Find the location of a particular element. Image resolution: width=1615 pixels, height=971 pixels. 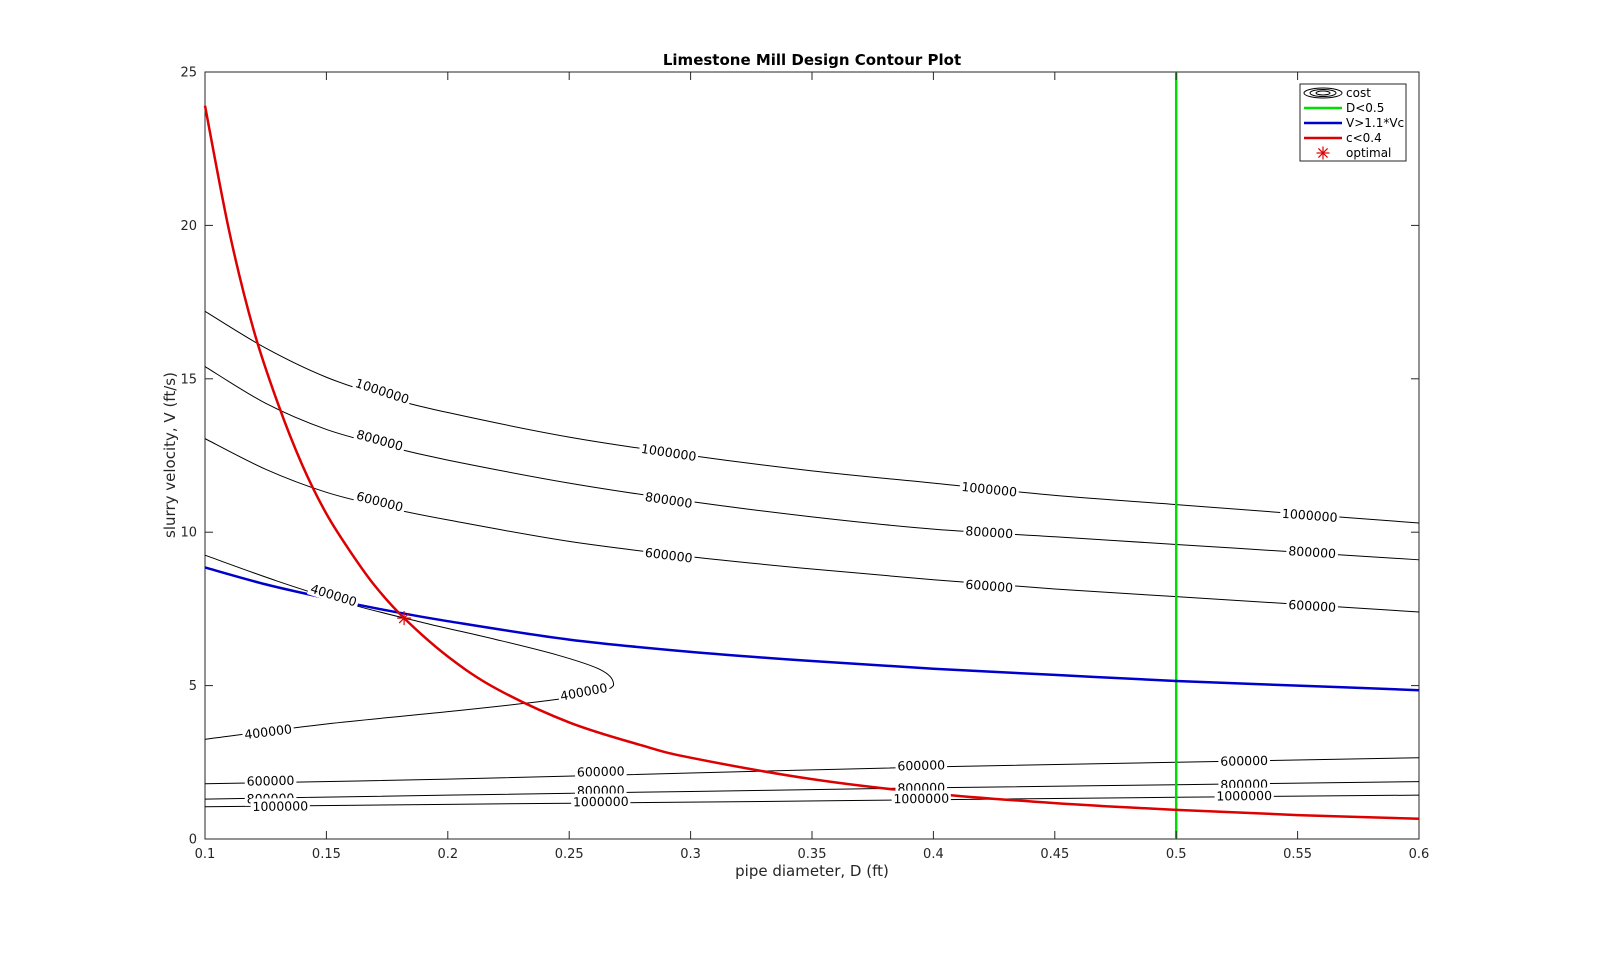

contour-swatch-icon is located at coordinates (1323, 93).